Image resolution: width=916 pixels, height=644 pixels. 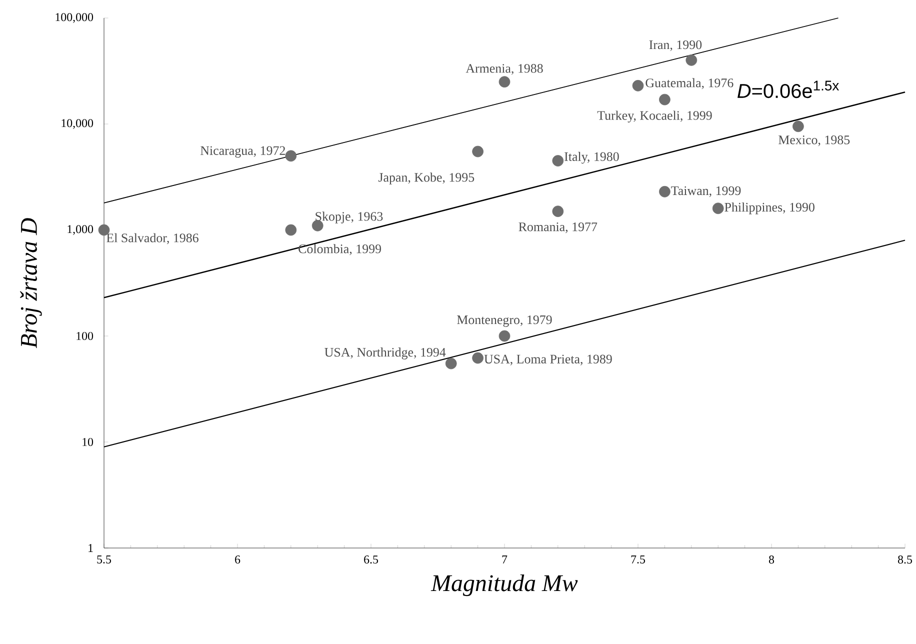 What do you see at coordinates (385, 354) in the screenshot?
I see `annotation: USA, Northridge, 1994` at bounding box center [385, 354].